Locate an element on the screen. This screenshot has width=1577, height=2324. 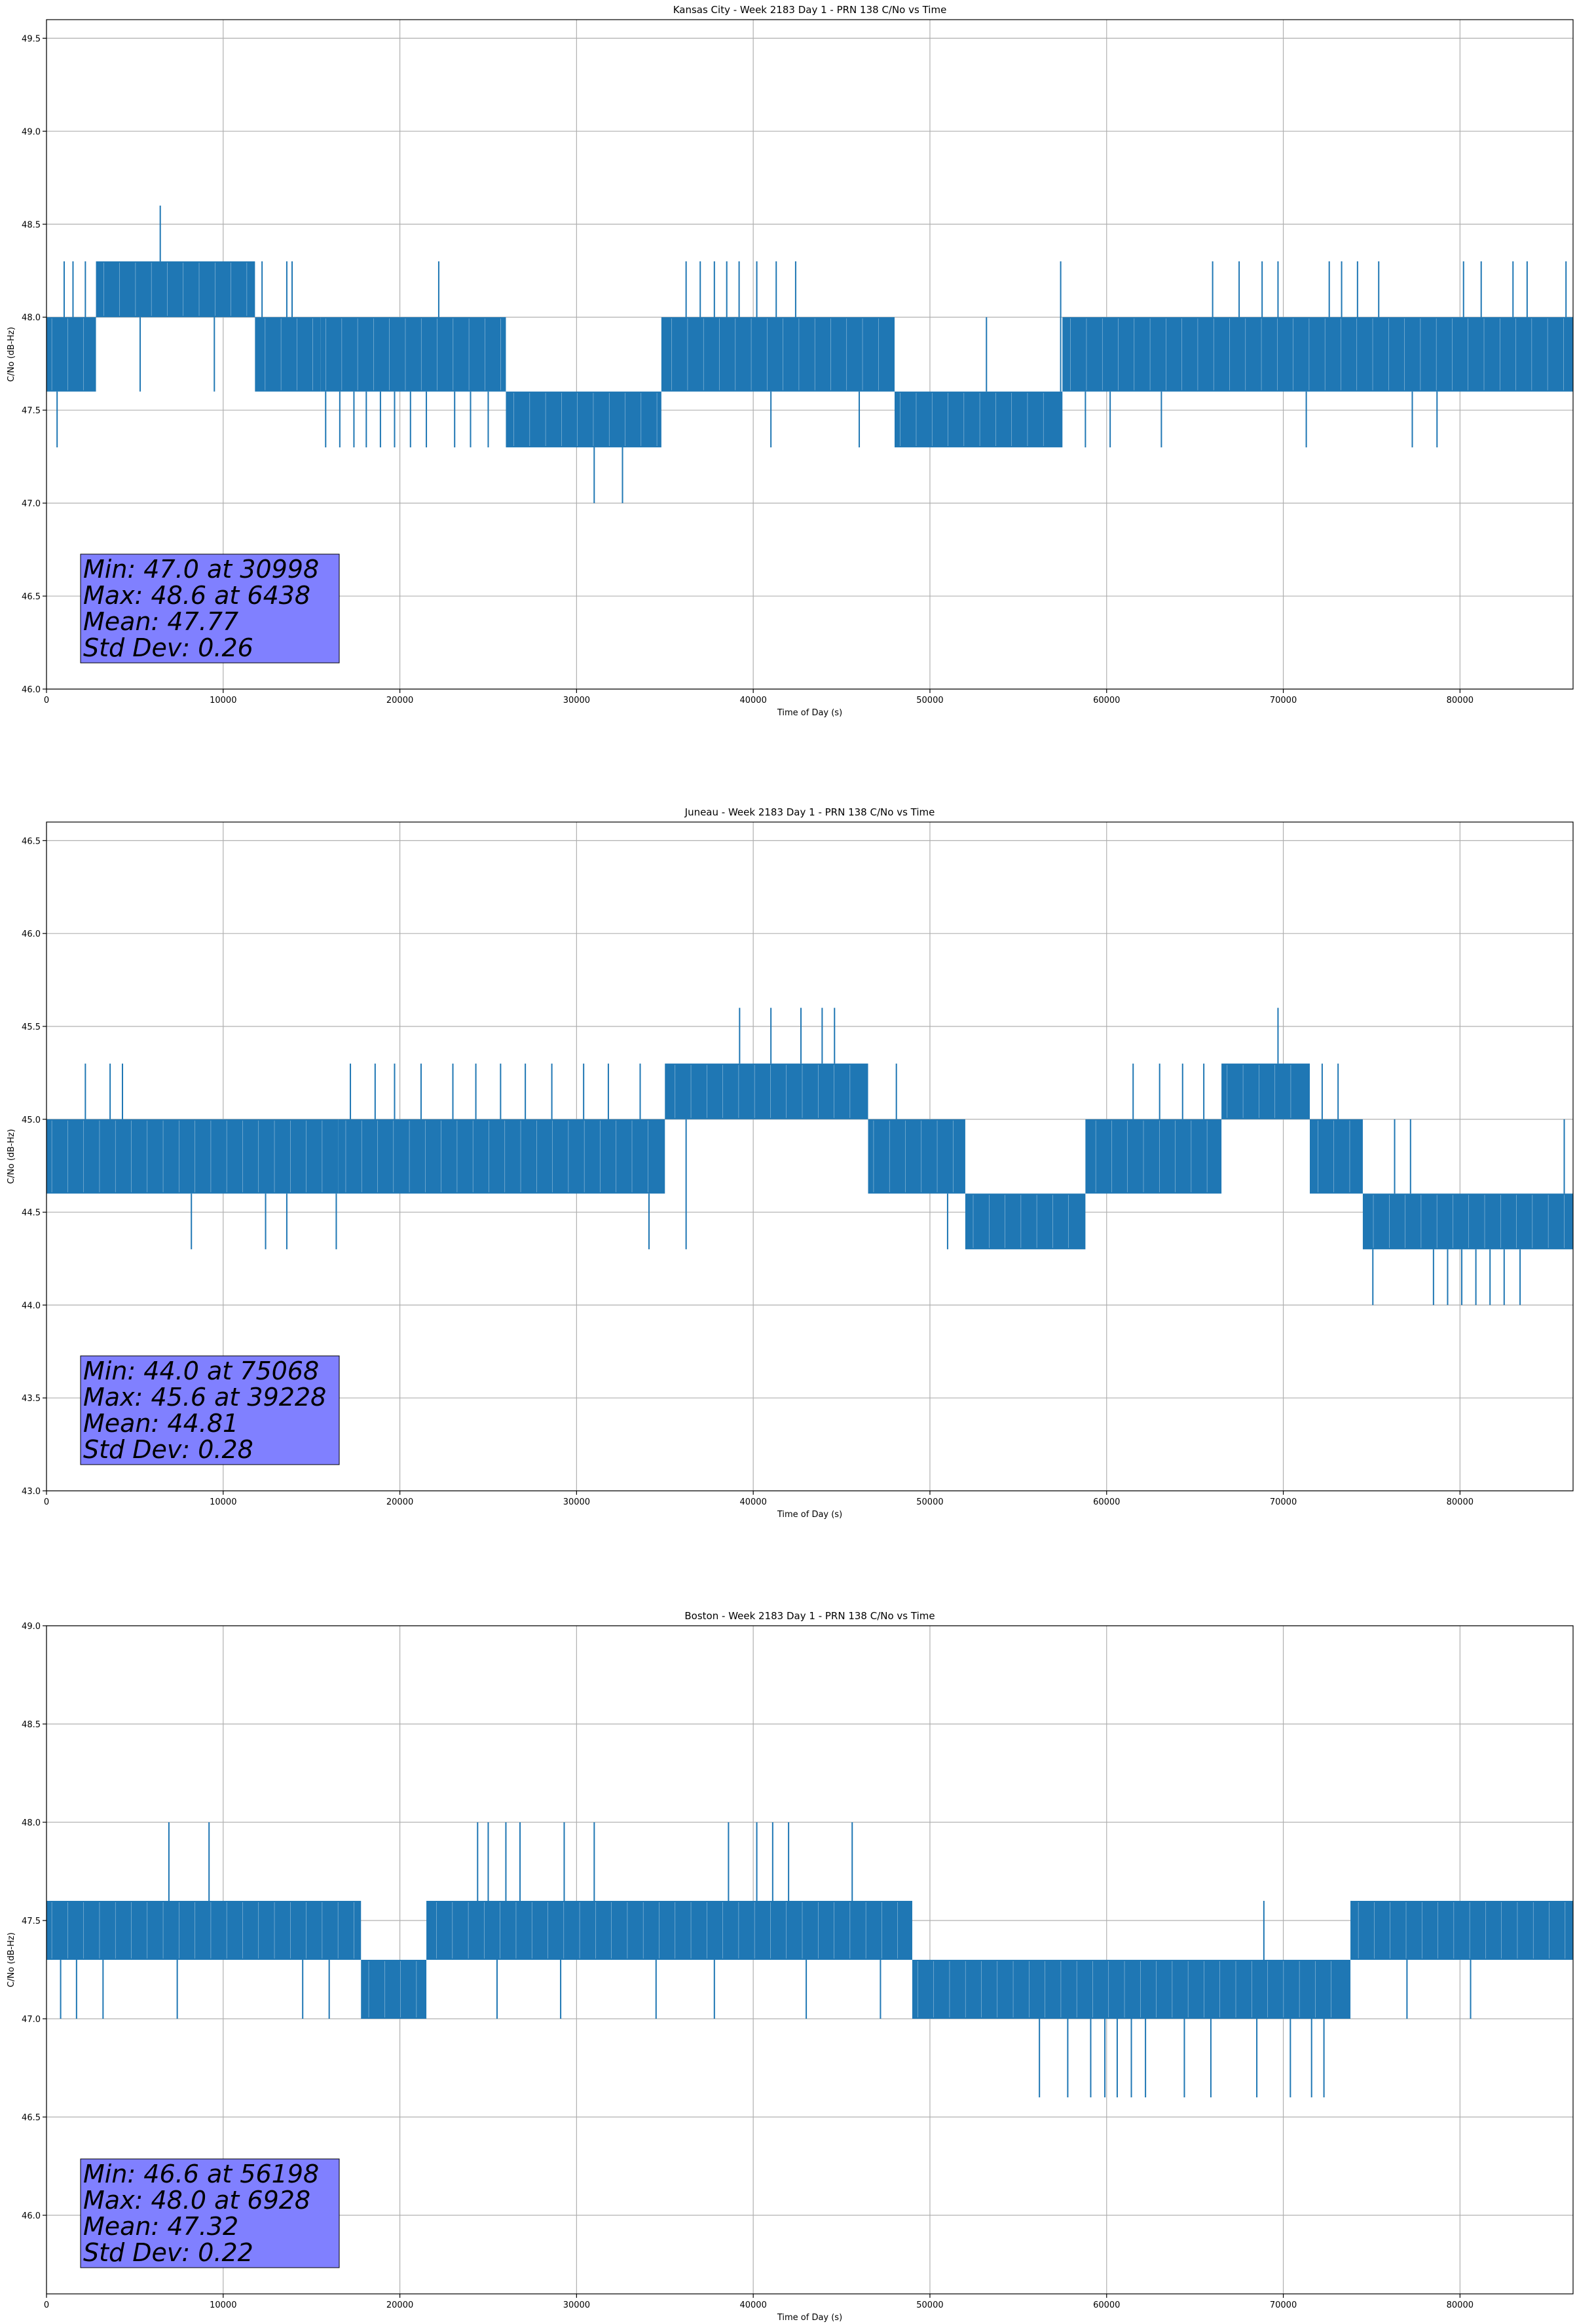
y-tick-label: 44.0 is located at coordinates (31, 1306).